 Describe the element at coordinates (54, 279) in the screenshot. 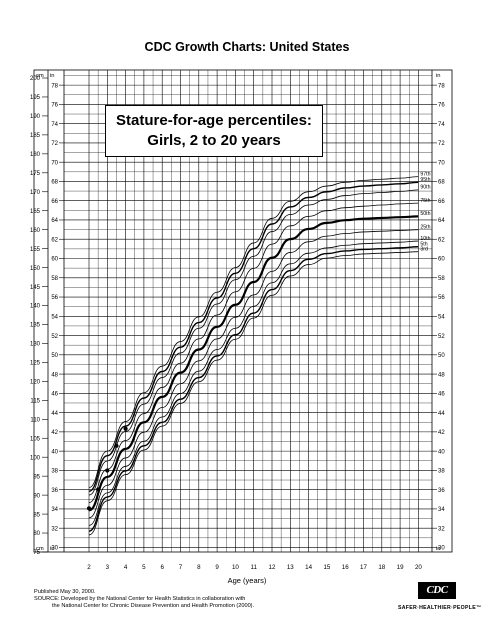

I see `in-tick-label-left: 58` at that location.